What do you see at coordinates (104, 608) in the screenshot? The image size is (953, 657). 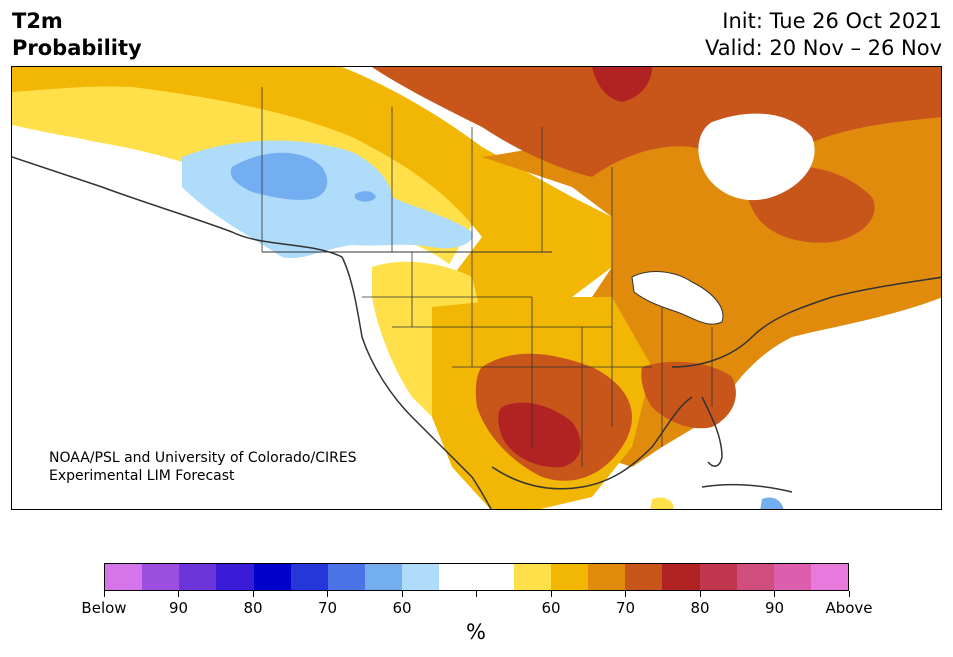 I see `colorbar-tick-label: Below` at bounding box center [104, 608].